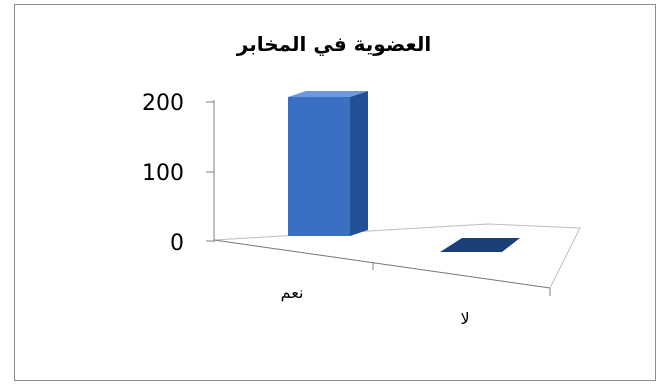 This screenshot has height=387, width=668. I want to click on y-tick-label-100: 100, so click(163, 173).